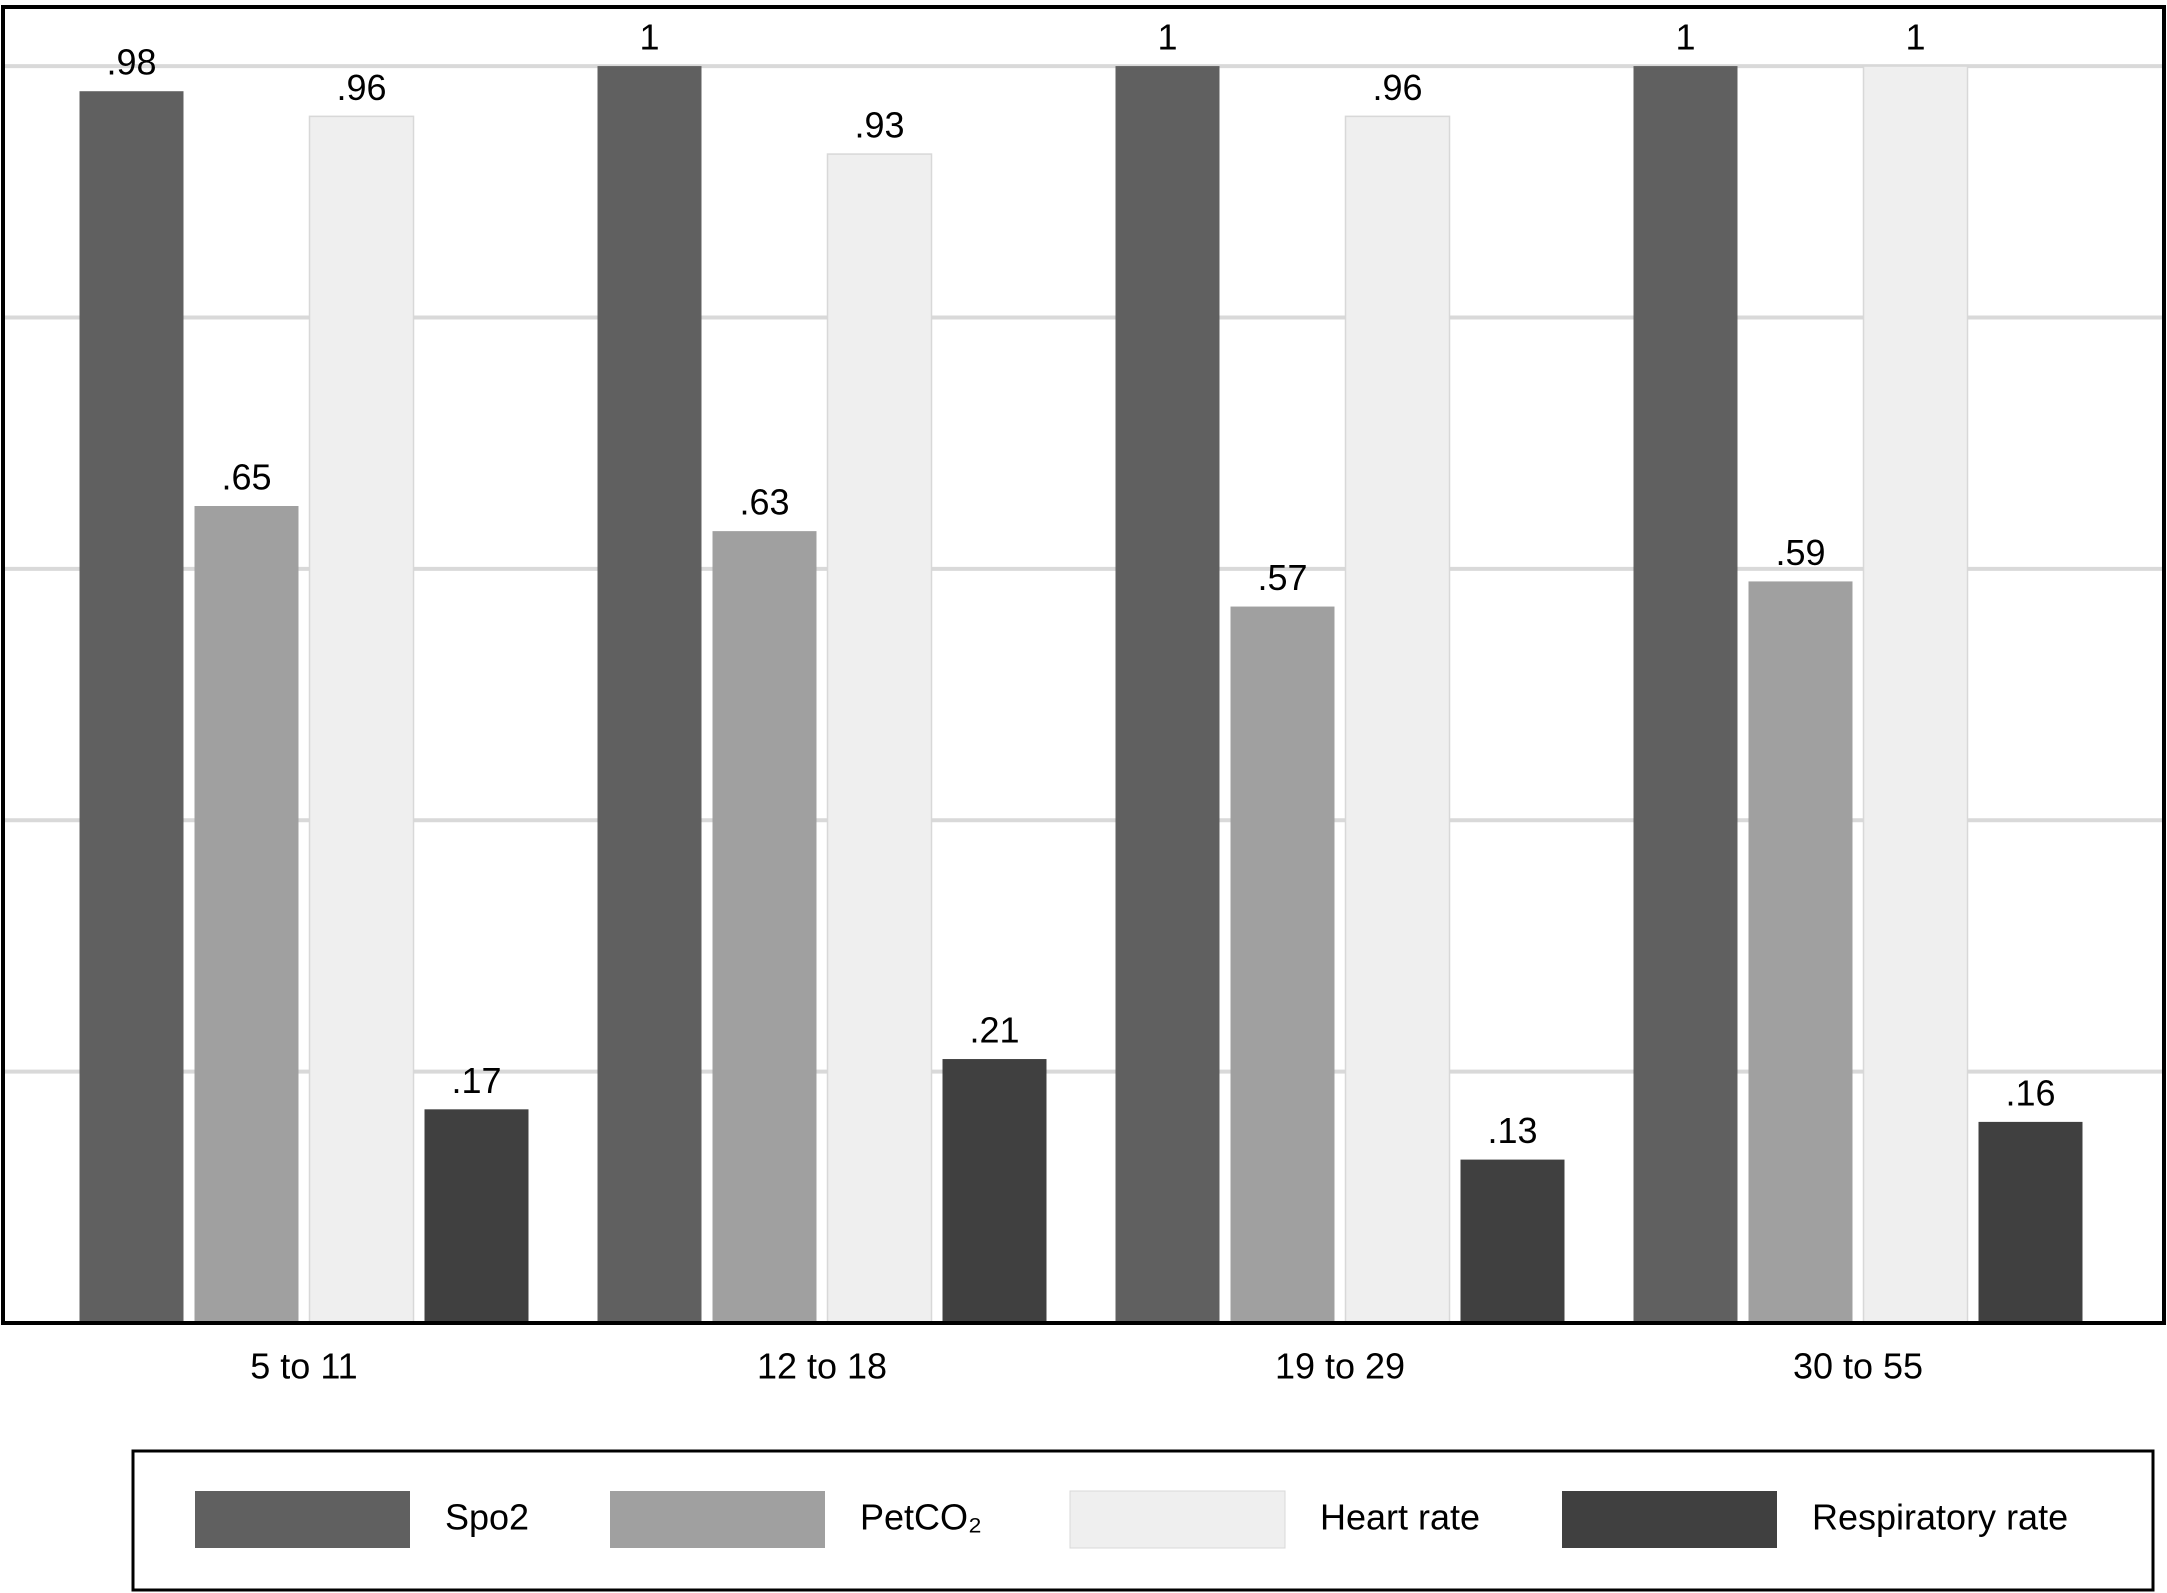  Describe the element at coordinates (1400, 1517) in the screenshot. I see `legend-label: Heart rate` at that location.